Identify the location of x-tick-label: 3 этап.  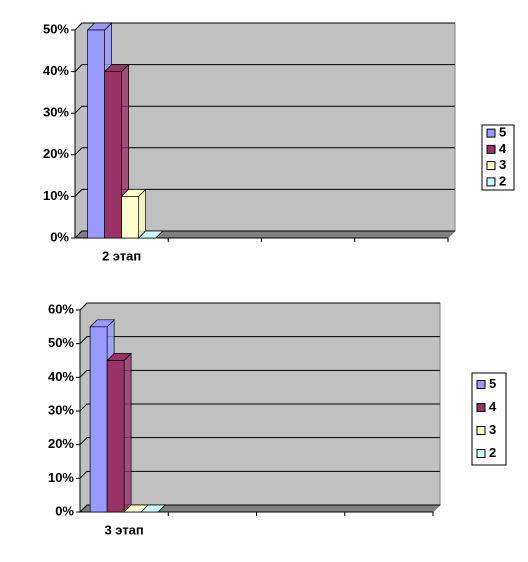
(123, 529).